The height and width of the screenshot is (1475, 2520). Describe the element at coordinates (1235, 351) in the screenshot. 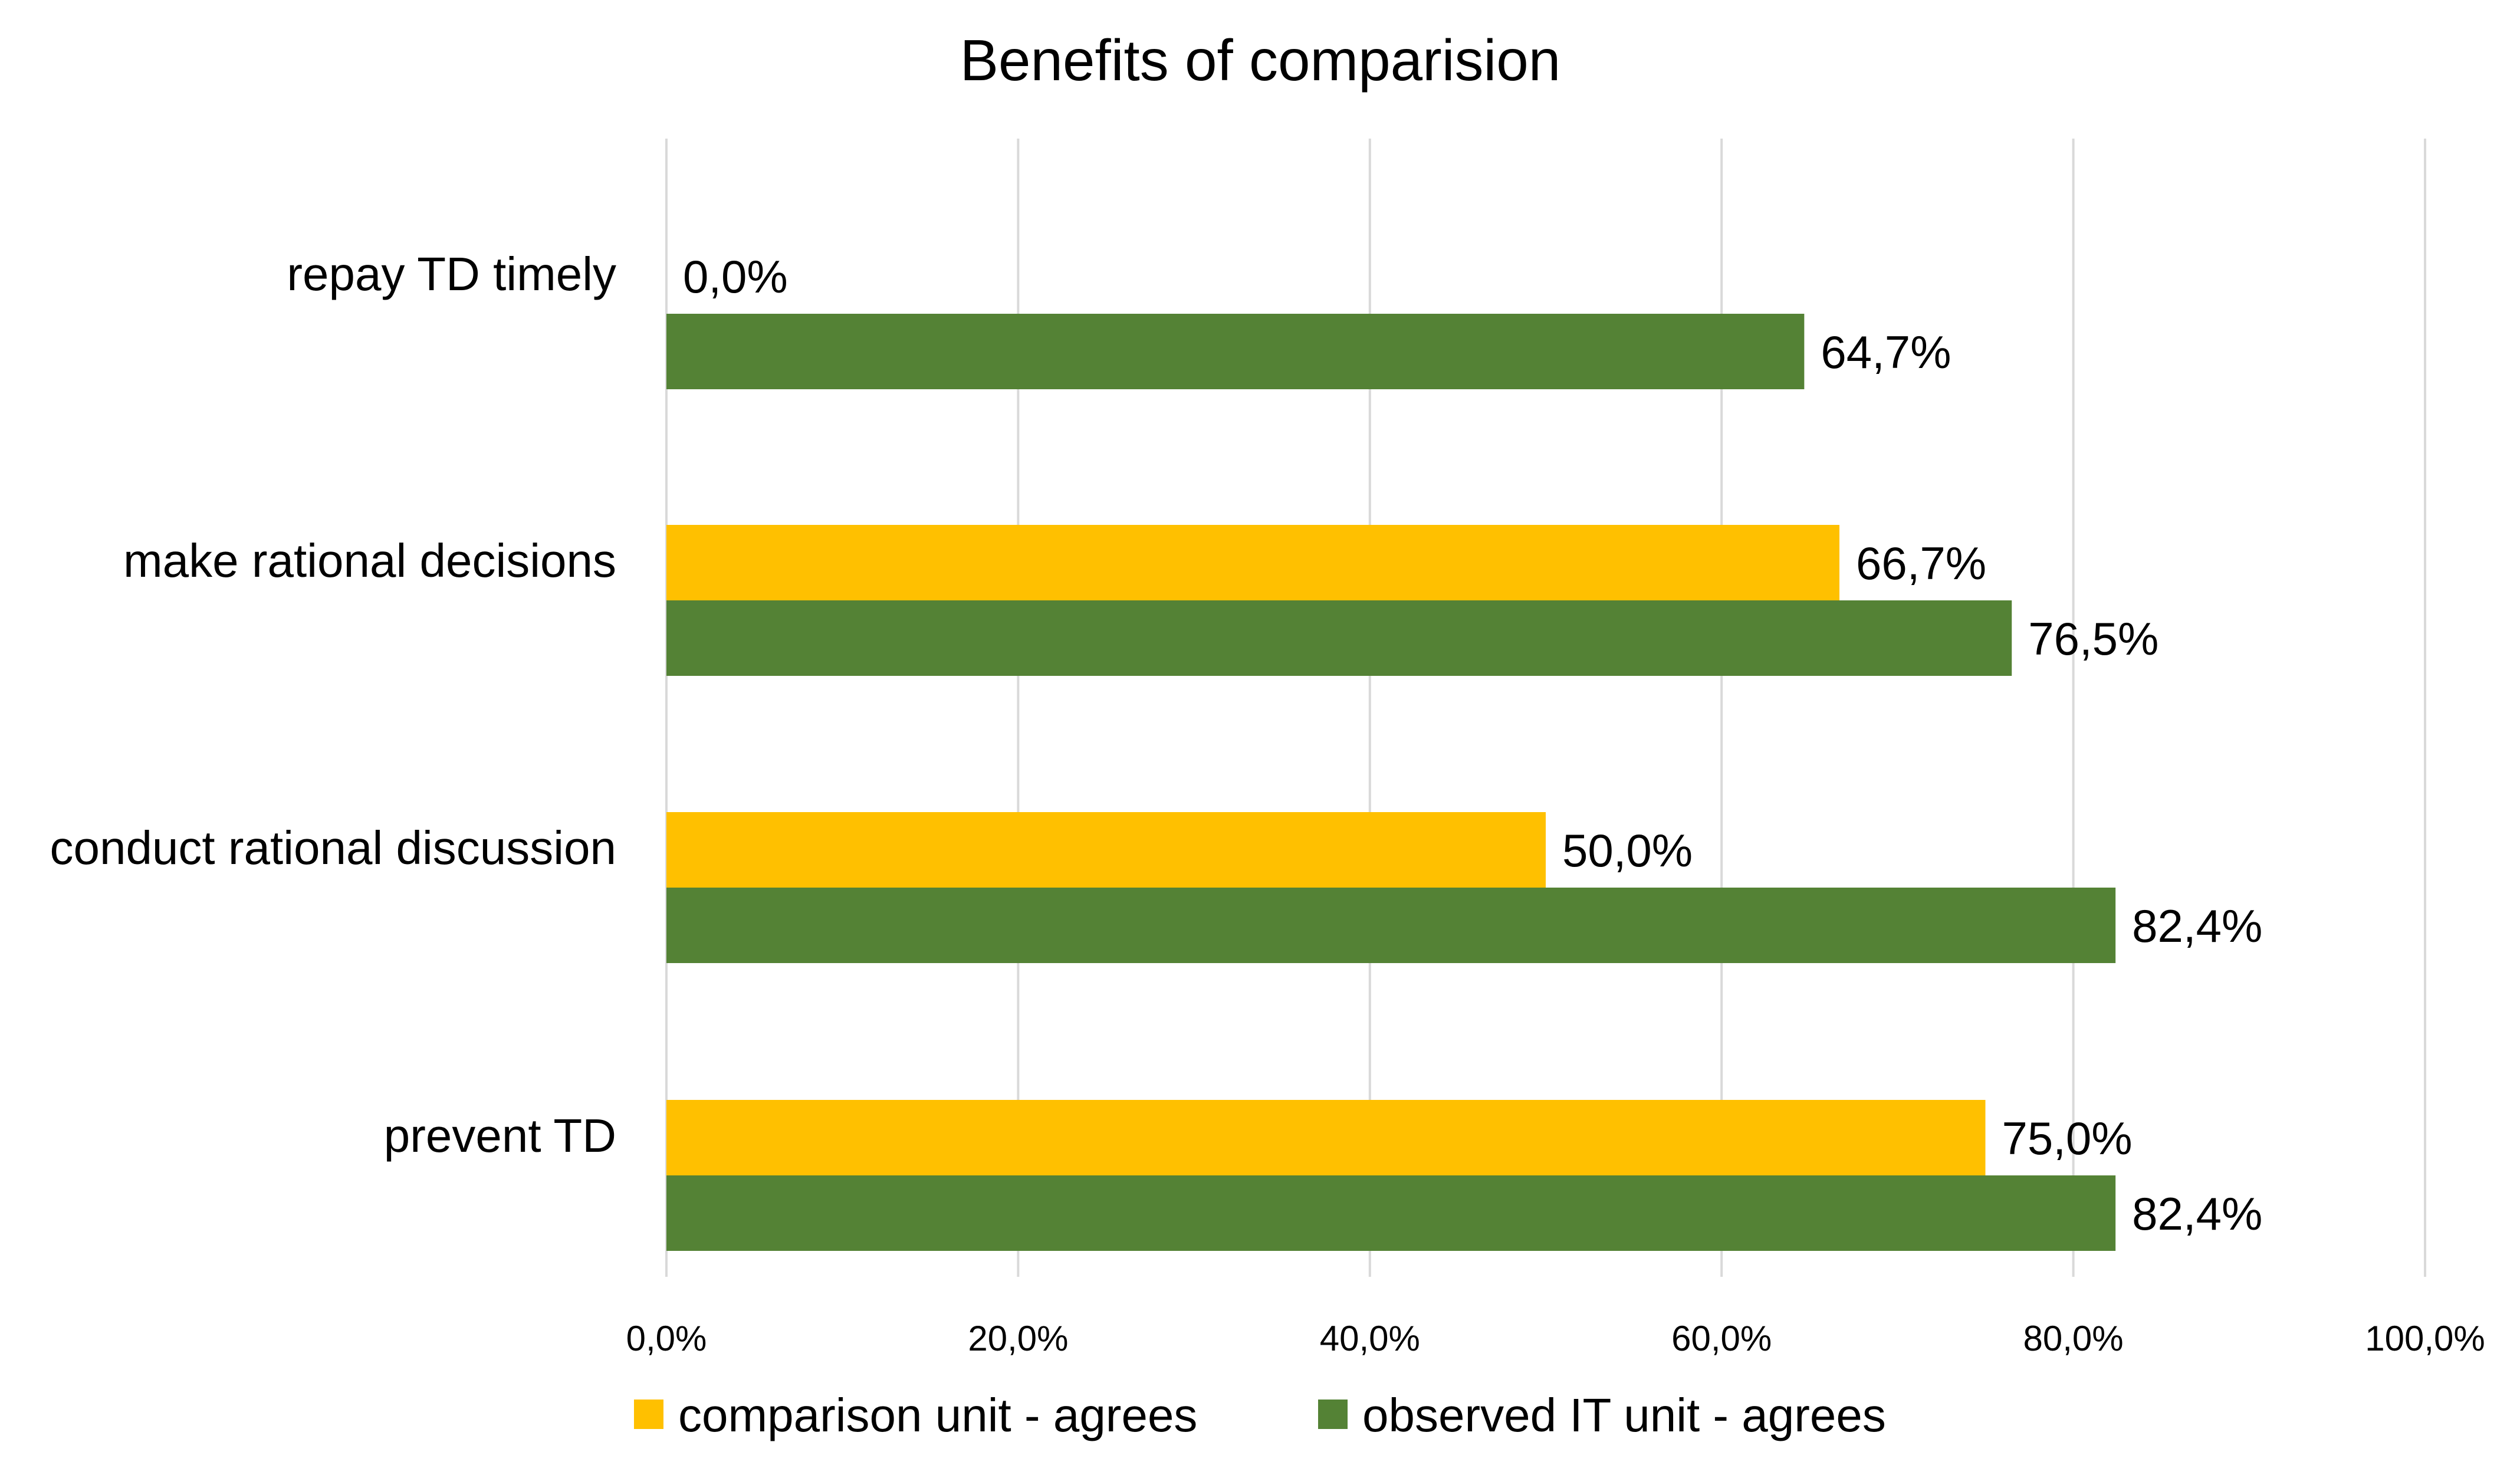

I see `bar-series1-cat0` at that location.